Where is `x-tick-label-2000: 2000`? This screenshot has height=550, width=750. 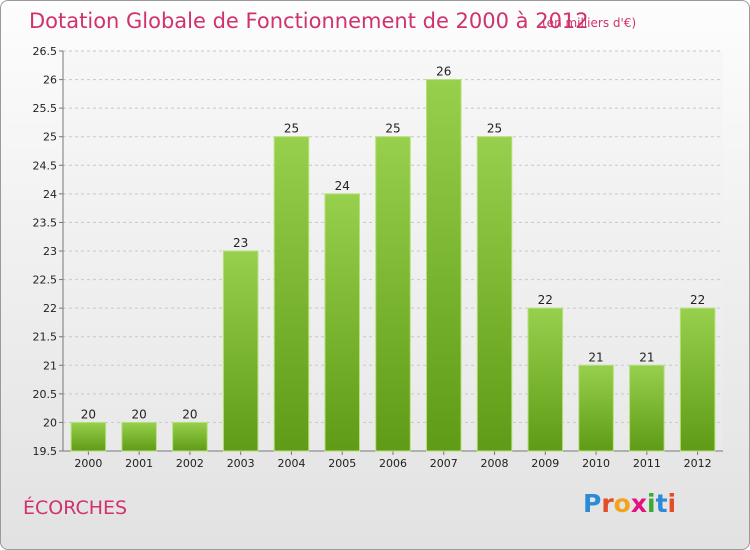 x-tick-label-2000: 2000 is located at coordinates (88, 463).